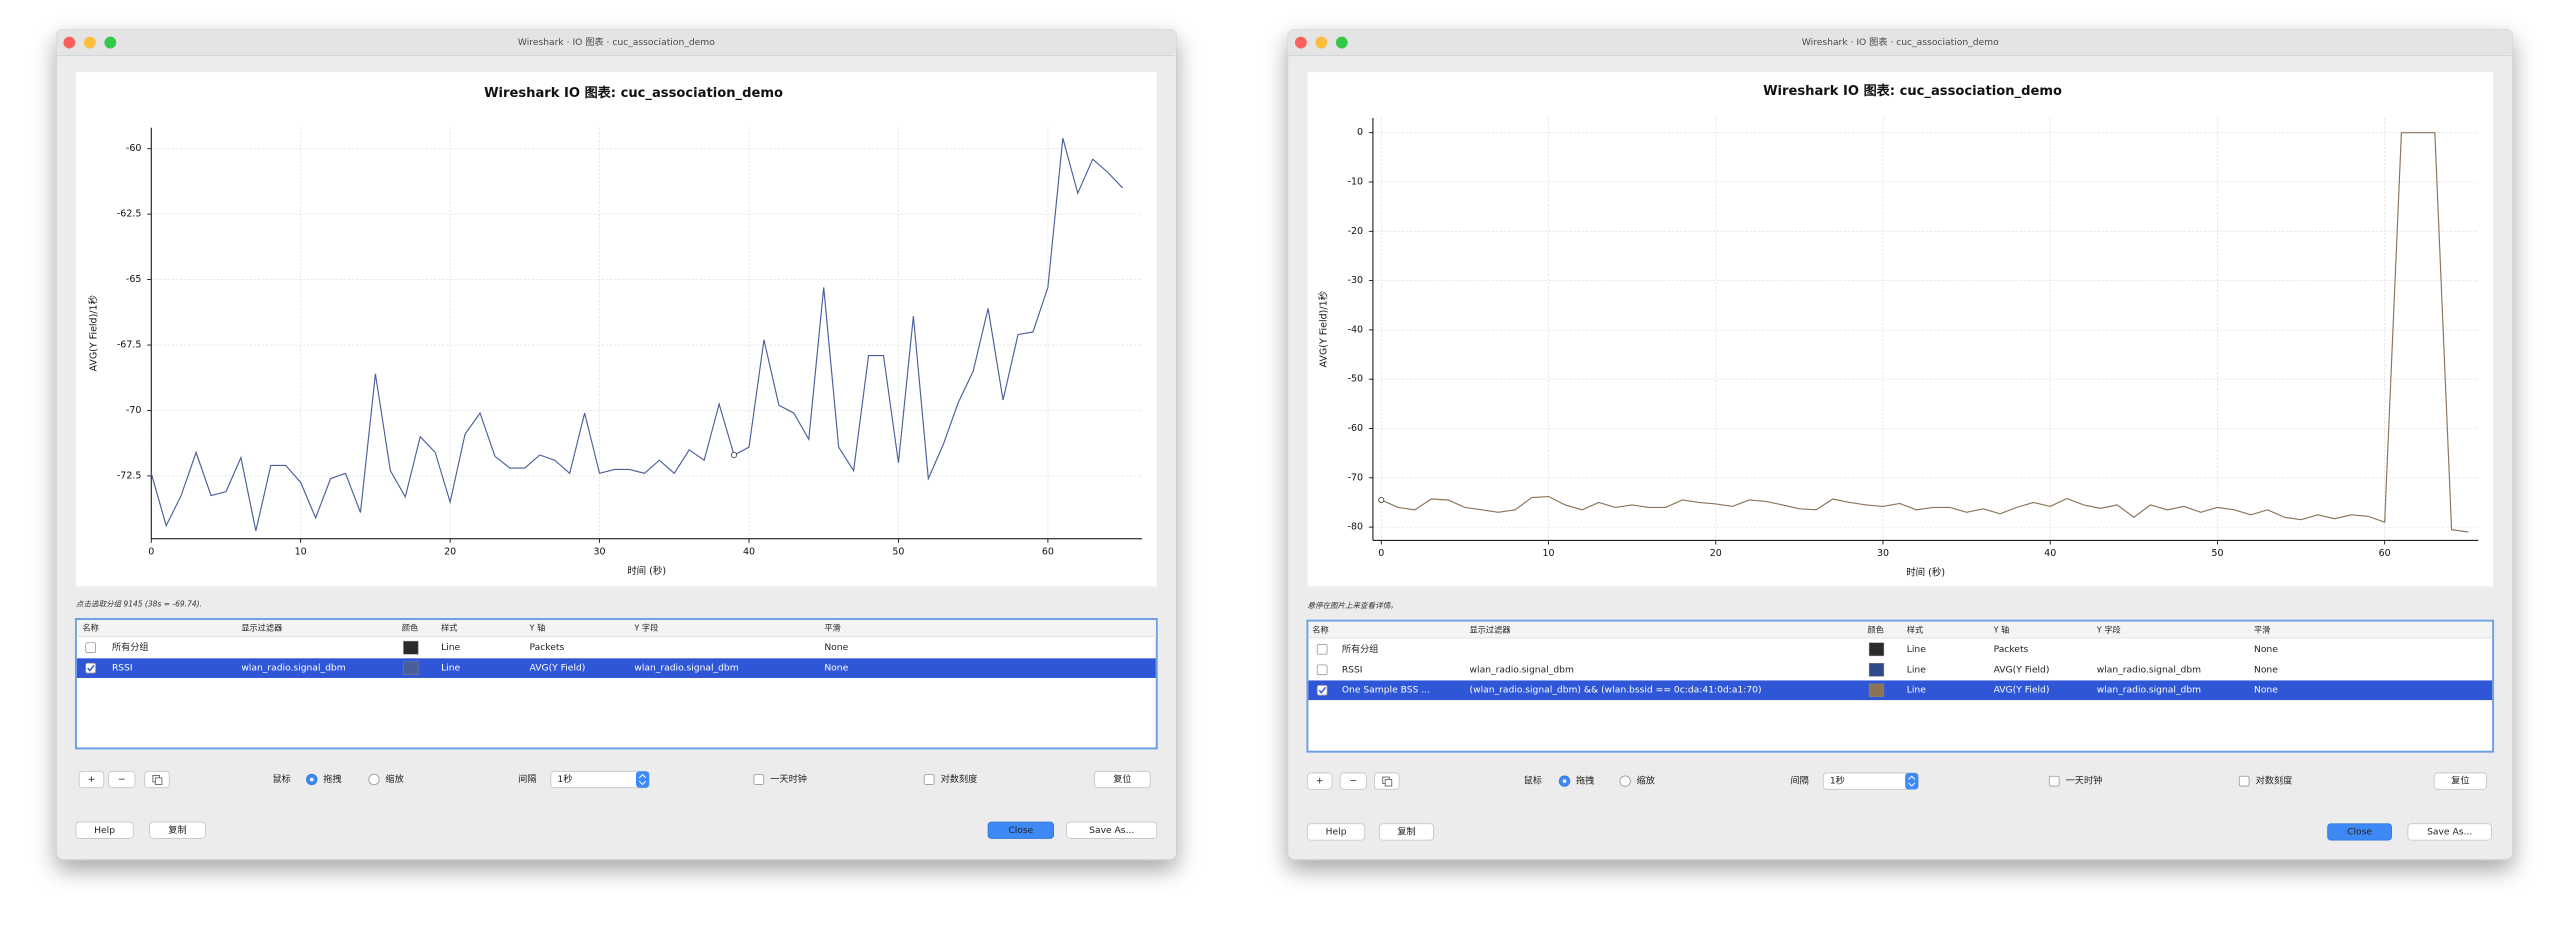 The height and width of the screenshot is (940, 2569). Describe the element at coordinates (1900, 42) in the screenshot. I see `window-title: Wireshark · IO 图表 · cuc_association_demo` at that location.